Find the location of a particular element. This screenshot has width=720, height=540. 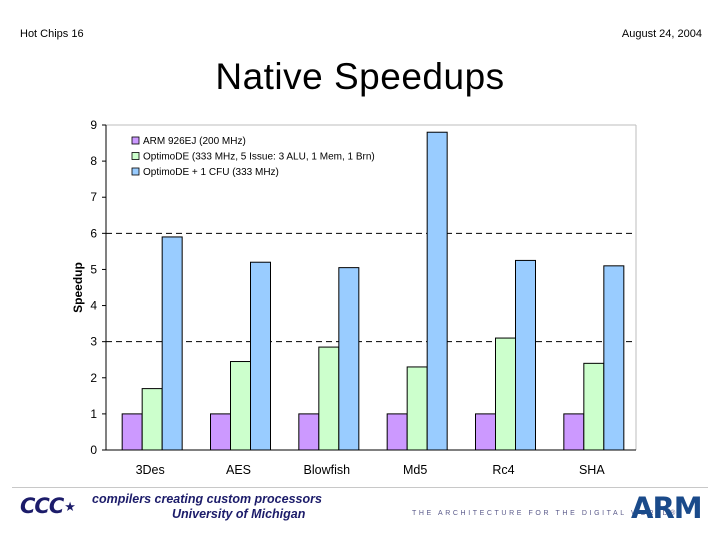

y-tick-label: 2 is located at coordinates (93, 378).